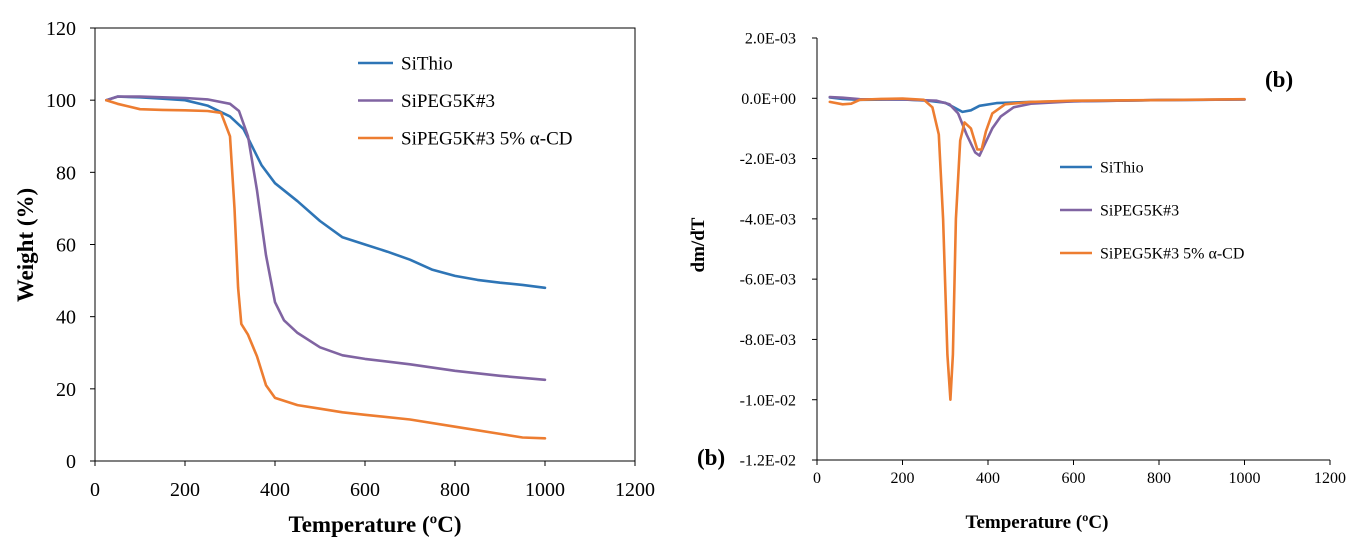 The height and width of the screenshot is (541, 1353). Describe the element at coordinates (61, 29) in the screenshot. I see `y-tick-label: 120` at that location.